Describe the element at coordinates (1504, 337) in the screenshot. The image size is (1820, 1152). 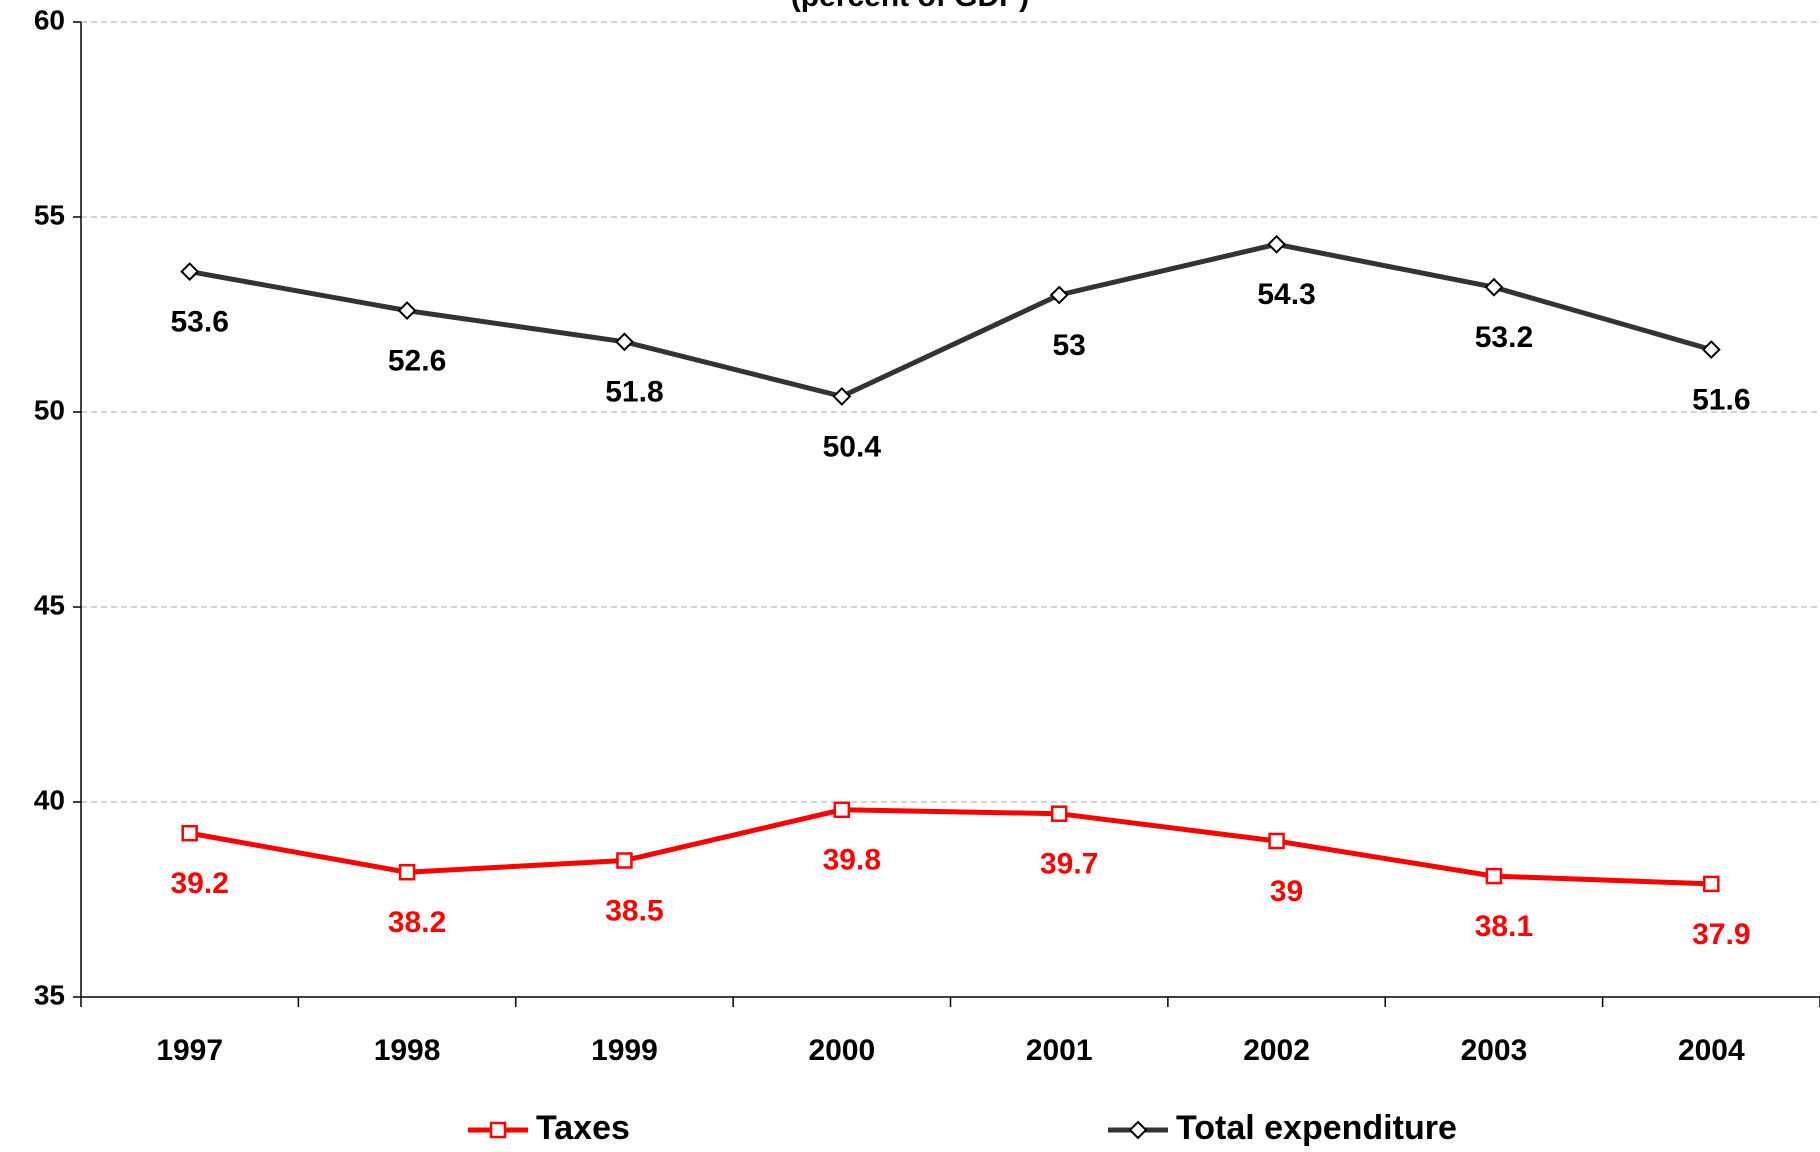
I see `data-label: 53.2` at that location.